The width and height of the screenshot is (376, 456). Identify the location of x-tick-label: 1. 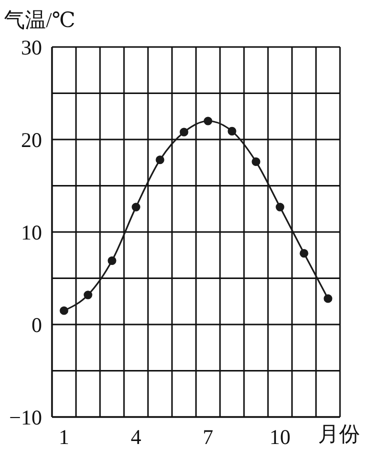
(64, 436).